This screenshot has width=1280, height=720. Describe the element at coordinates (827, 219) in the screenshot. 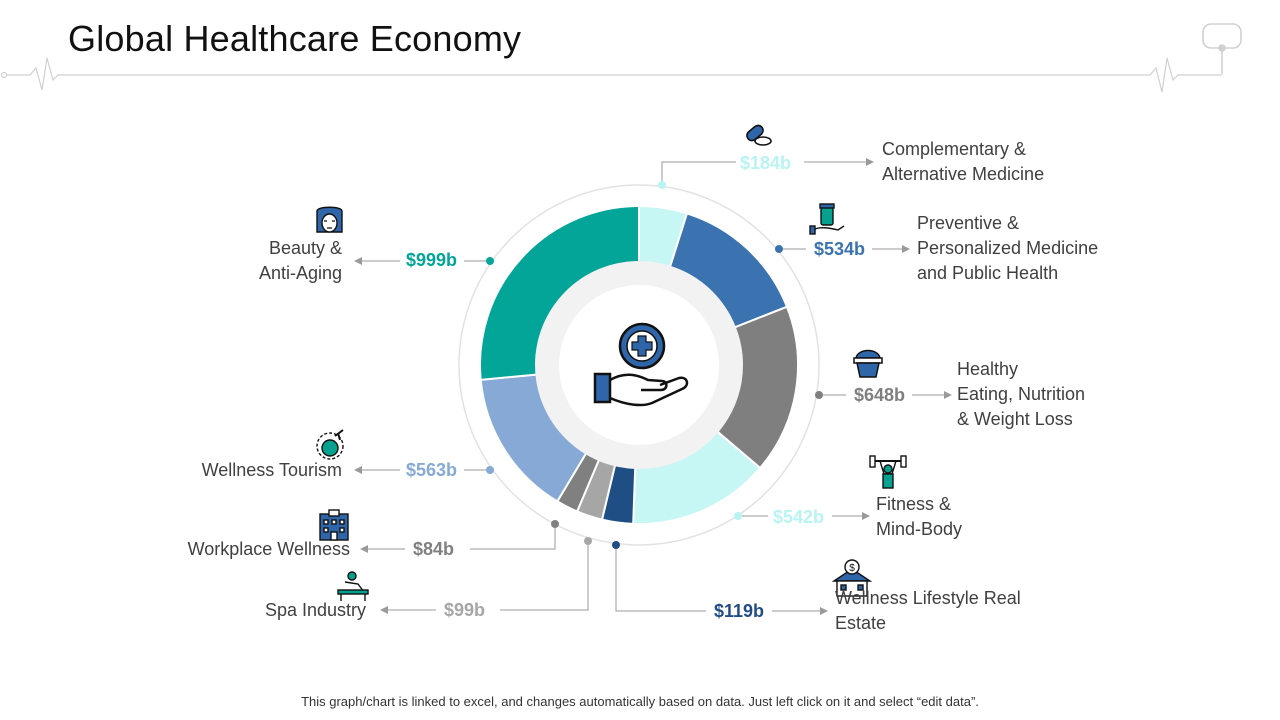

I see `medicine-hand-icon` at that location.